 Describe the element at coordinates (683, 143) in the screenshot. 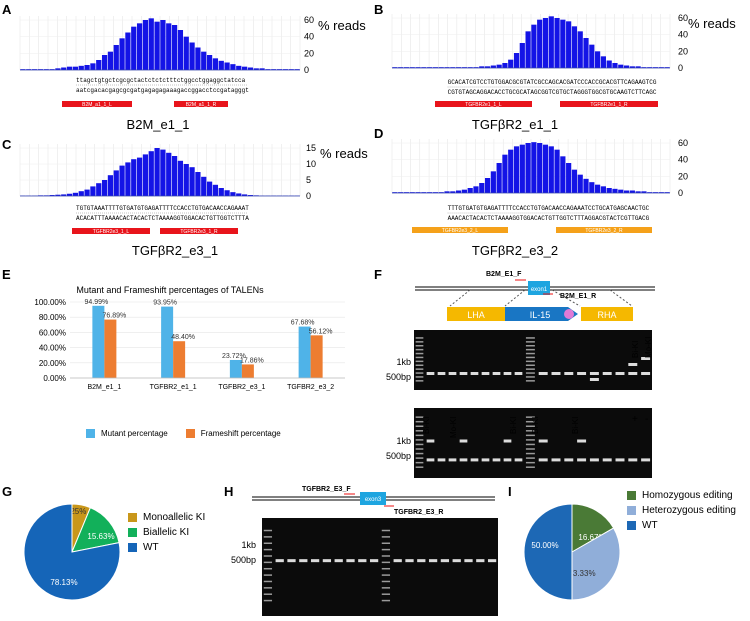

I see `track-y-tick-label: 60` at that location.